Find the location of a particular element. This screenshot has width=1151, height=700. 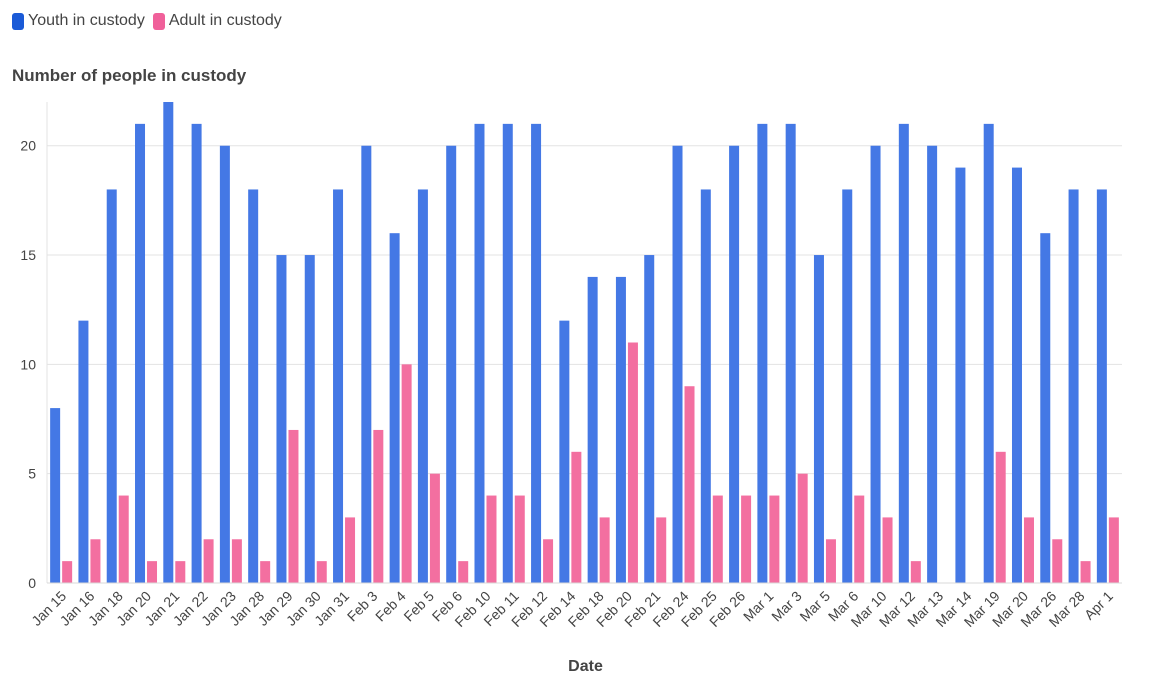

y-tick-label: 10 is located at coordinates (28, 364).